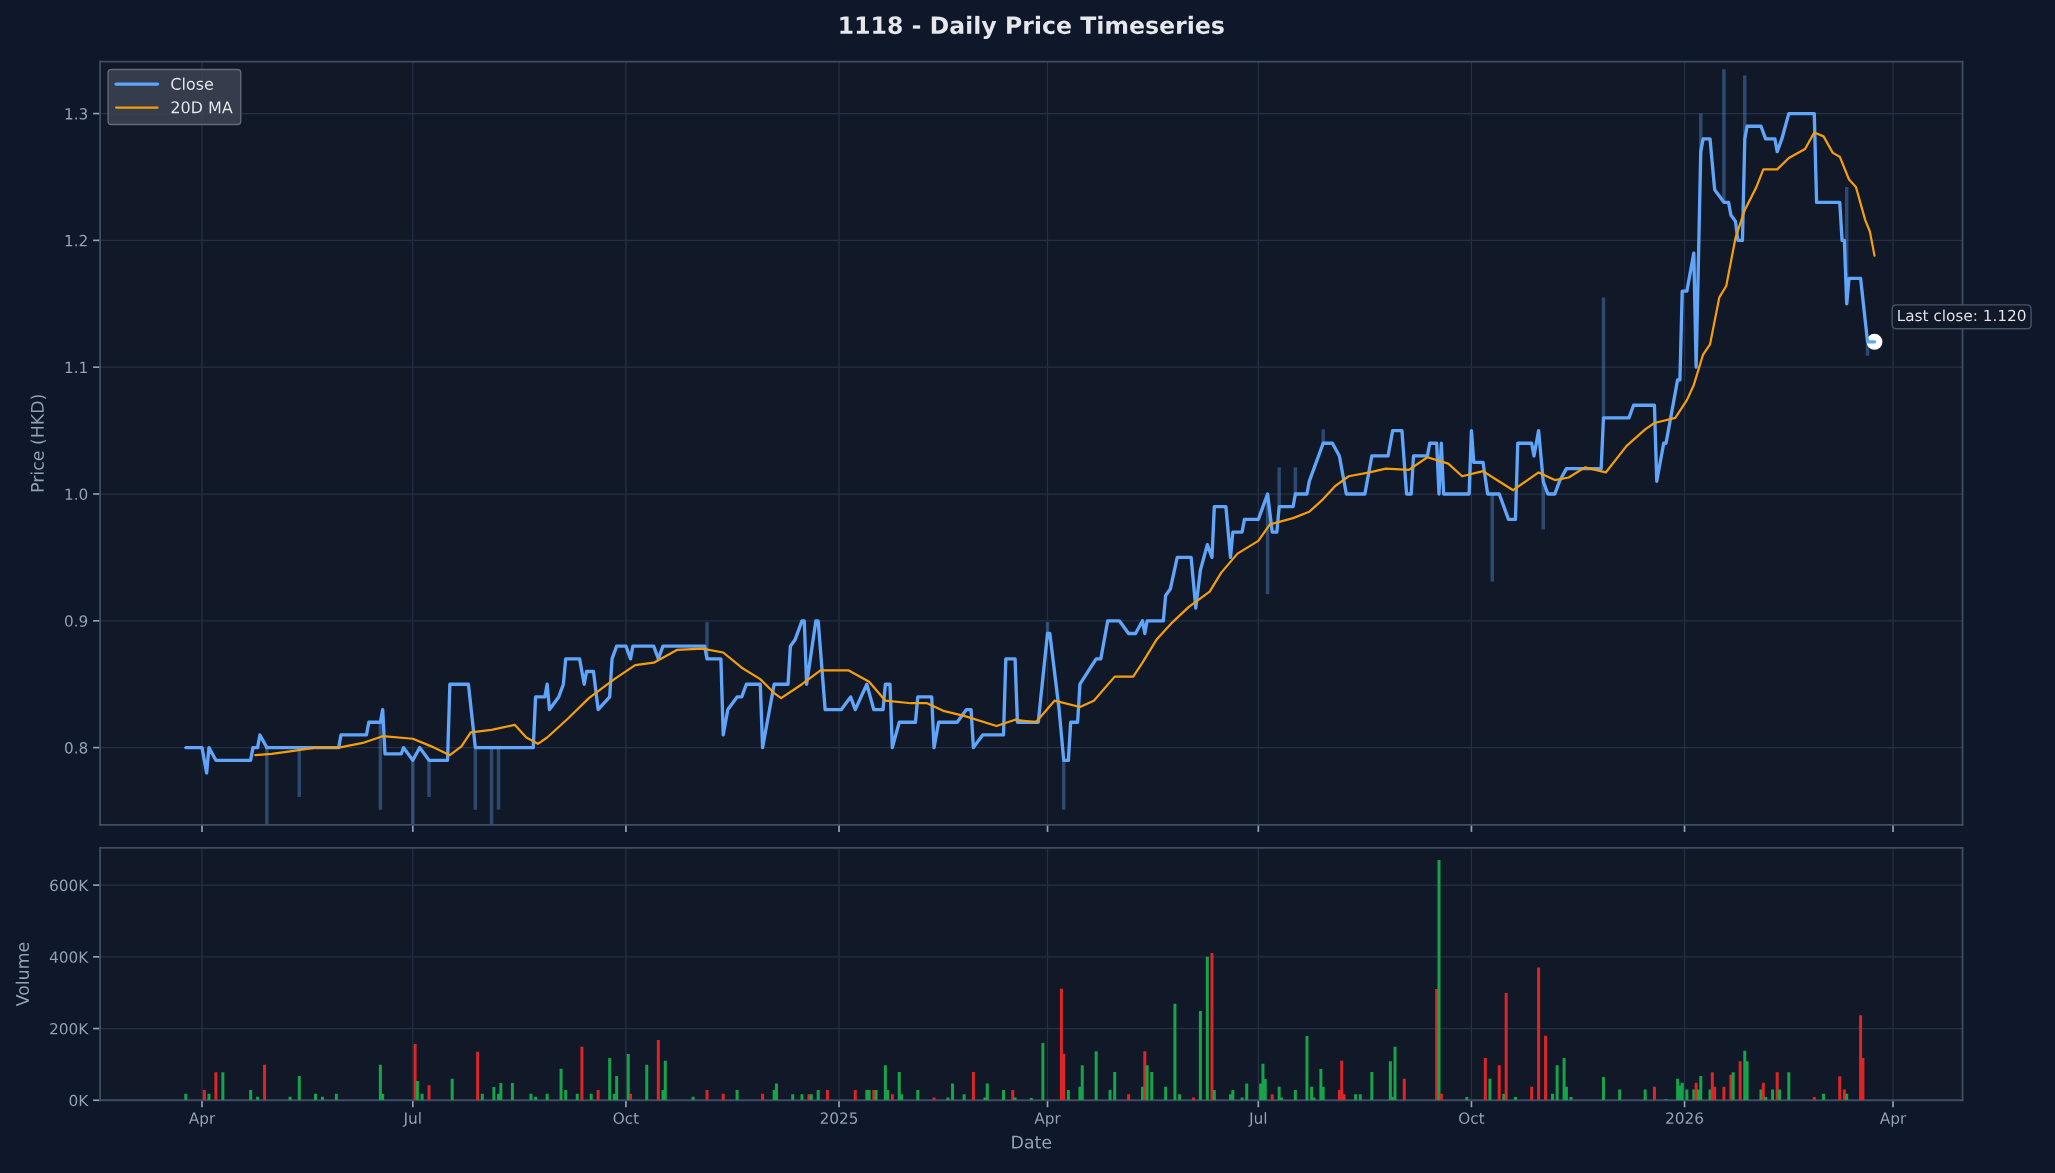 This screenshot has height=1173, width=2055. Describe the element at coordinates (1032, 27) in the screenshot. I see `chart-title: 1118 - Daily Price Timeseries` at that location.